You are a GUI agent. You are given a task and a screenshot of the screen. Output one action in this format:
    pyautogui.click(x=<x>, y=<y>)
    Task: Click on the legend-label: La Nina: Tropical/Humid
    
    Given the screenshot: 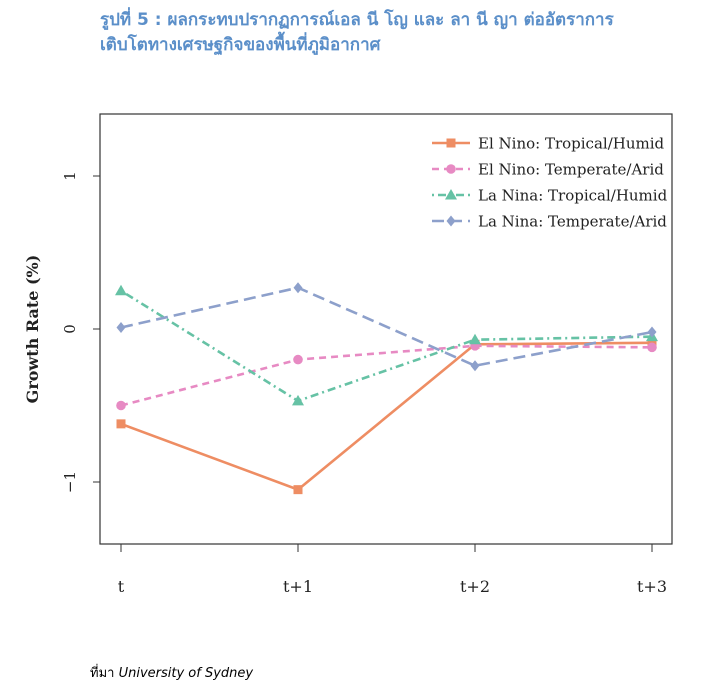 What is the action you would take?
    pyautogui.click(x=573, y=196)
    